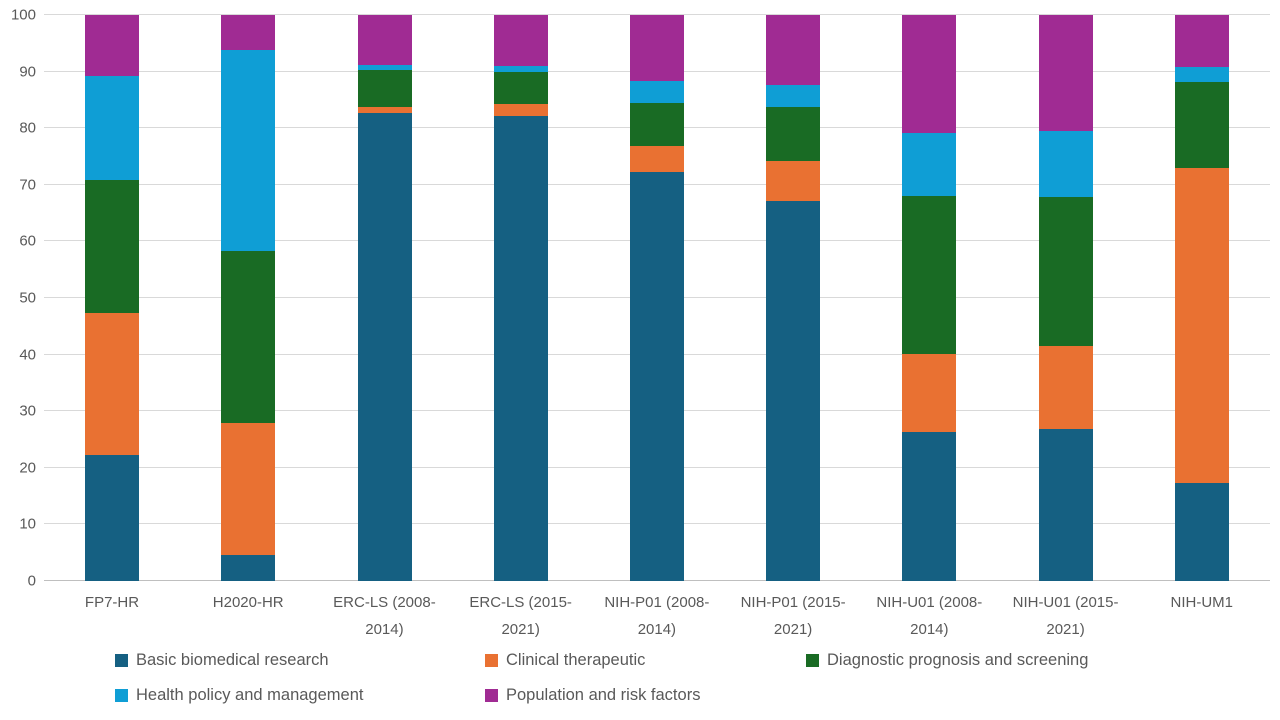 The height and width of the screenshot is (720, 1280). I want to click on y-tick-label-30: 30, so click(27, 411).